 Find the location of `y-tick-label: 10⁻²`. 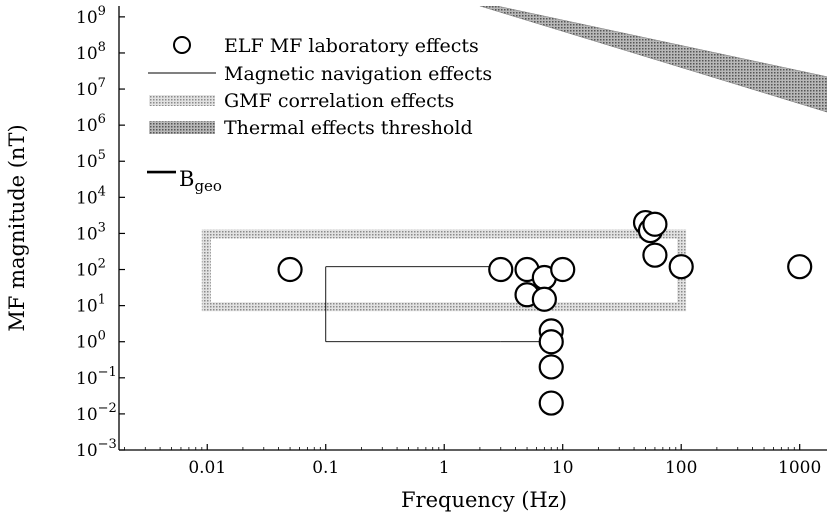

y-tick-label: 10⁻² is located at coordinates (96, 413).